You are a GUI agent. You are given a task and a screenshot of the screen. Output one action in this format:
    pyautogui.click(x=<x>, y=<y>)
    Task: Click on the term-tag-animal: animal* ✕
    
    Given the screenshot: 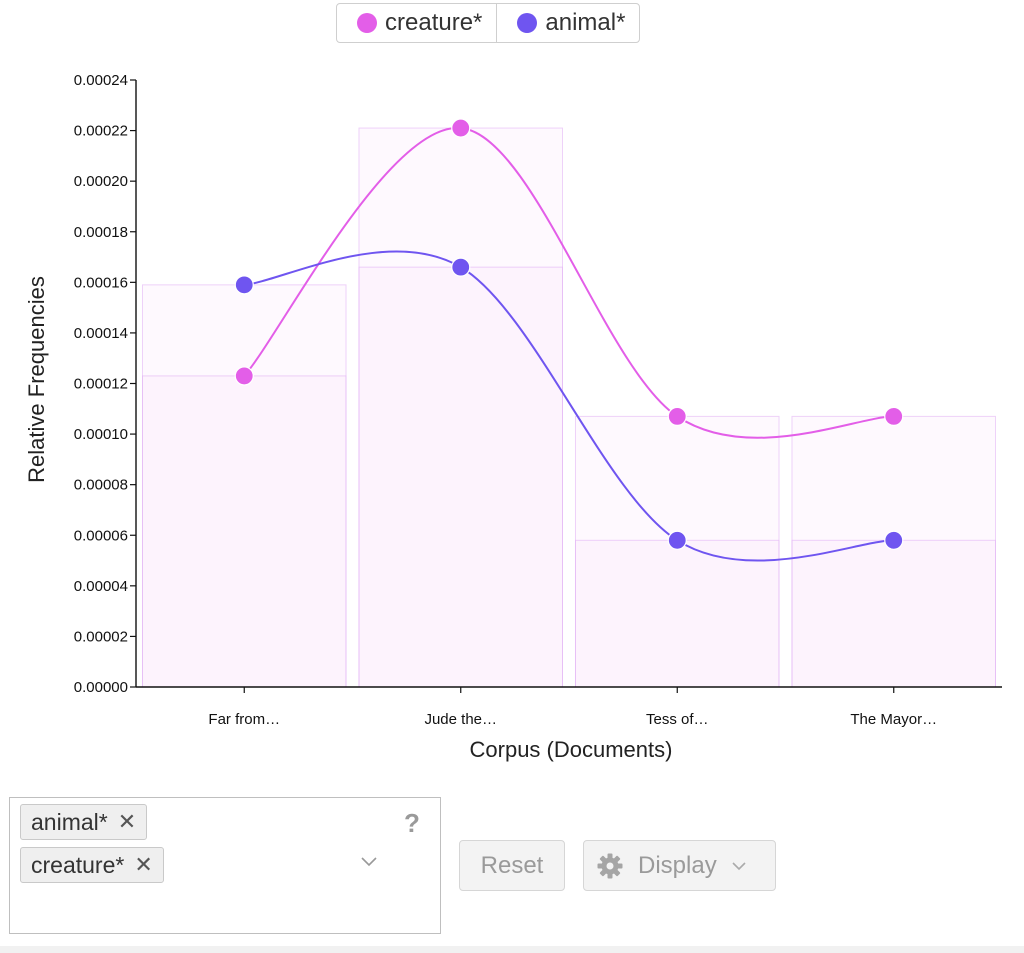 What is the action you would take?
    pyautogui.click(x=84, y=822)
    